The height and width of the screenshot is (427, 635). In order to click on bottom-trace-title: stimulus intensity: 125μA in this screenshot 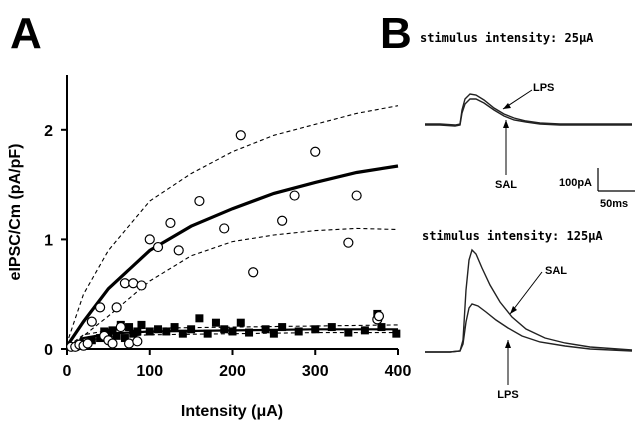, I will do `click(512, 236)`.